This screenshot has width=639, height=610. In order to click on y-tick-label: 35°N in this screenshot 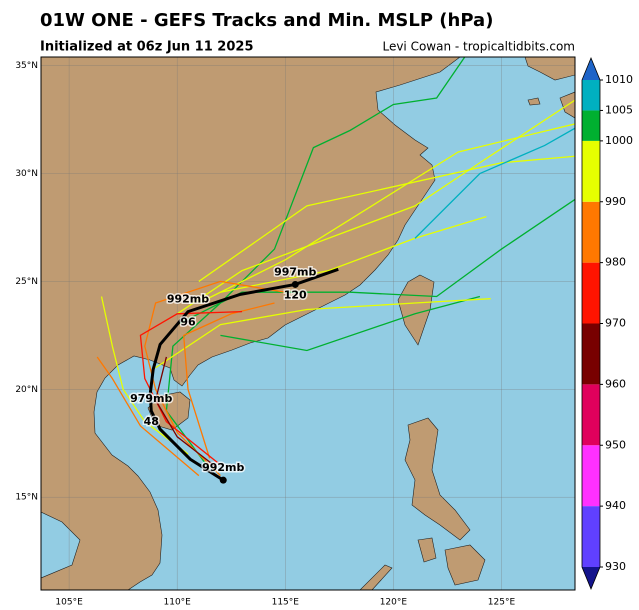, I will do `click(26, 66)`.